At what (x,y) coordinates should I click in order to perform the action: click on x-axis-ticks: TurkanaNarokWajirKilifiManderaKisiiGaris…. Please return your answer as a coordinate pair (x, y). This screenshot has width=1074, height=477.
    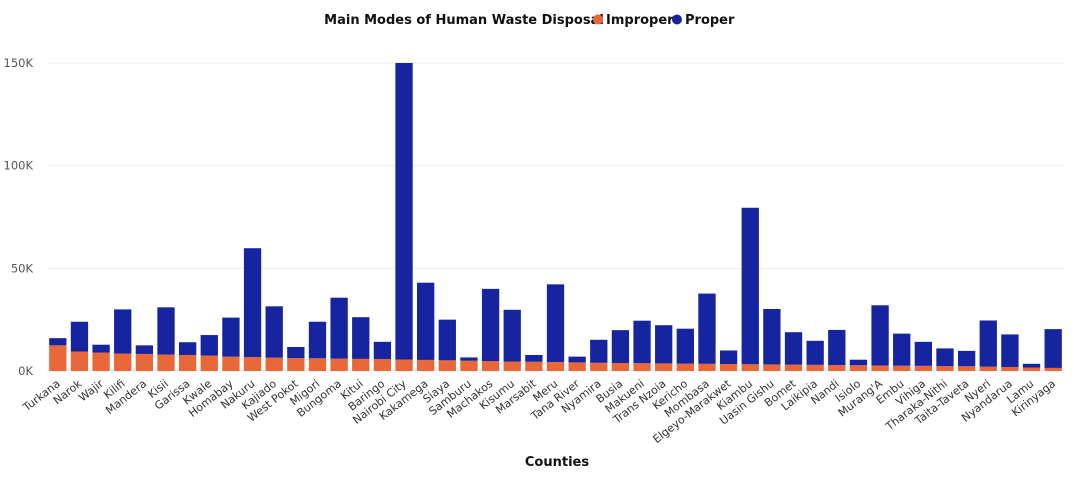
    Looking at the image, I should click on (539, 411).